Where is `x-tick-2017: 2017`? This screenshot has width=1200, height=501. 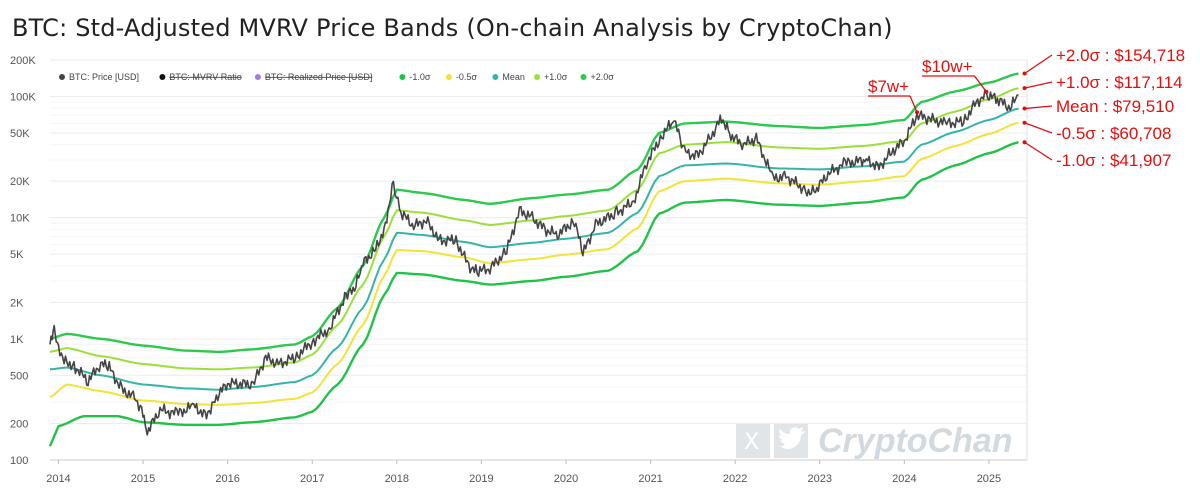 x-tick-2017: 2017 is located at coordinates (312, 479).